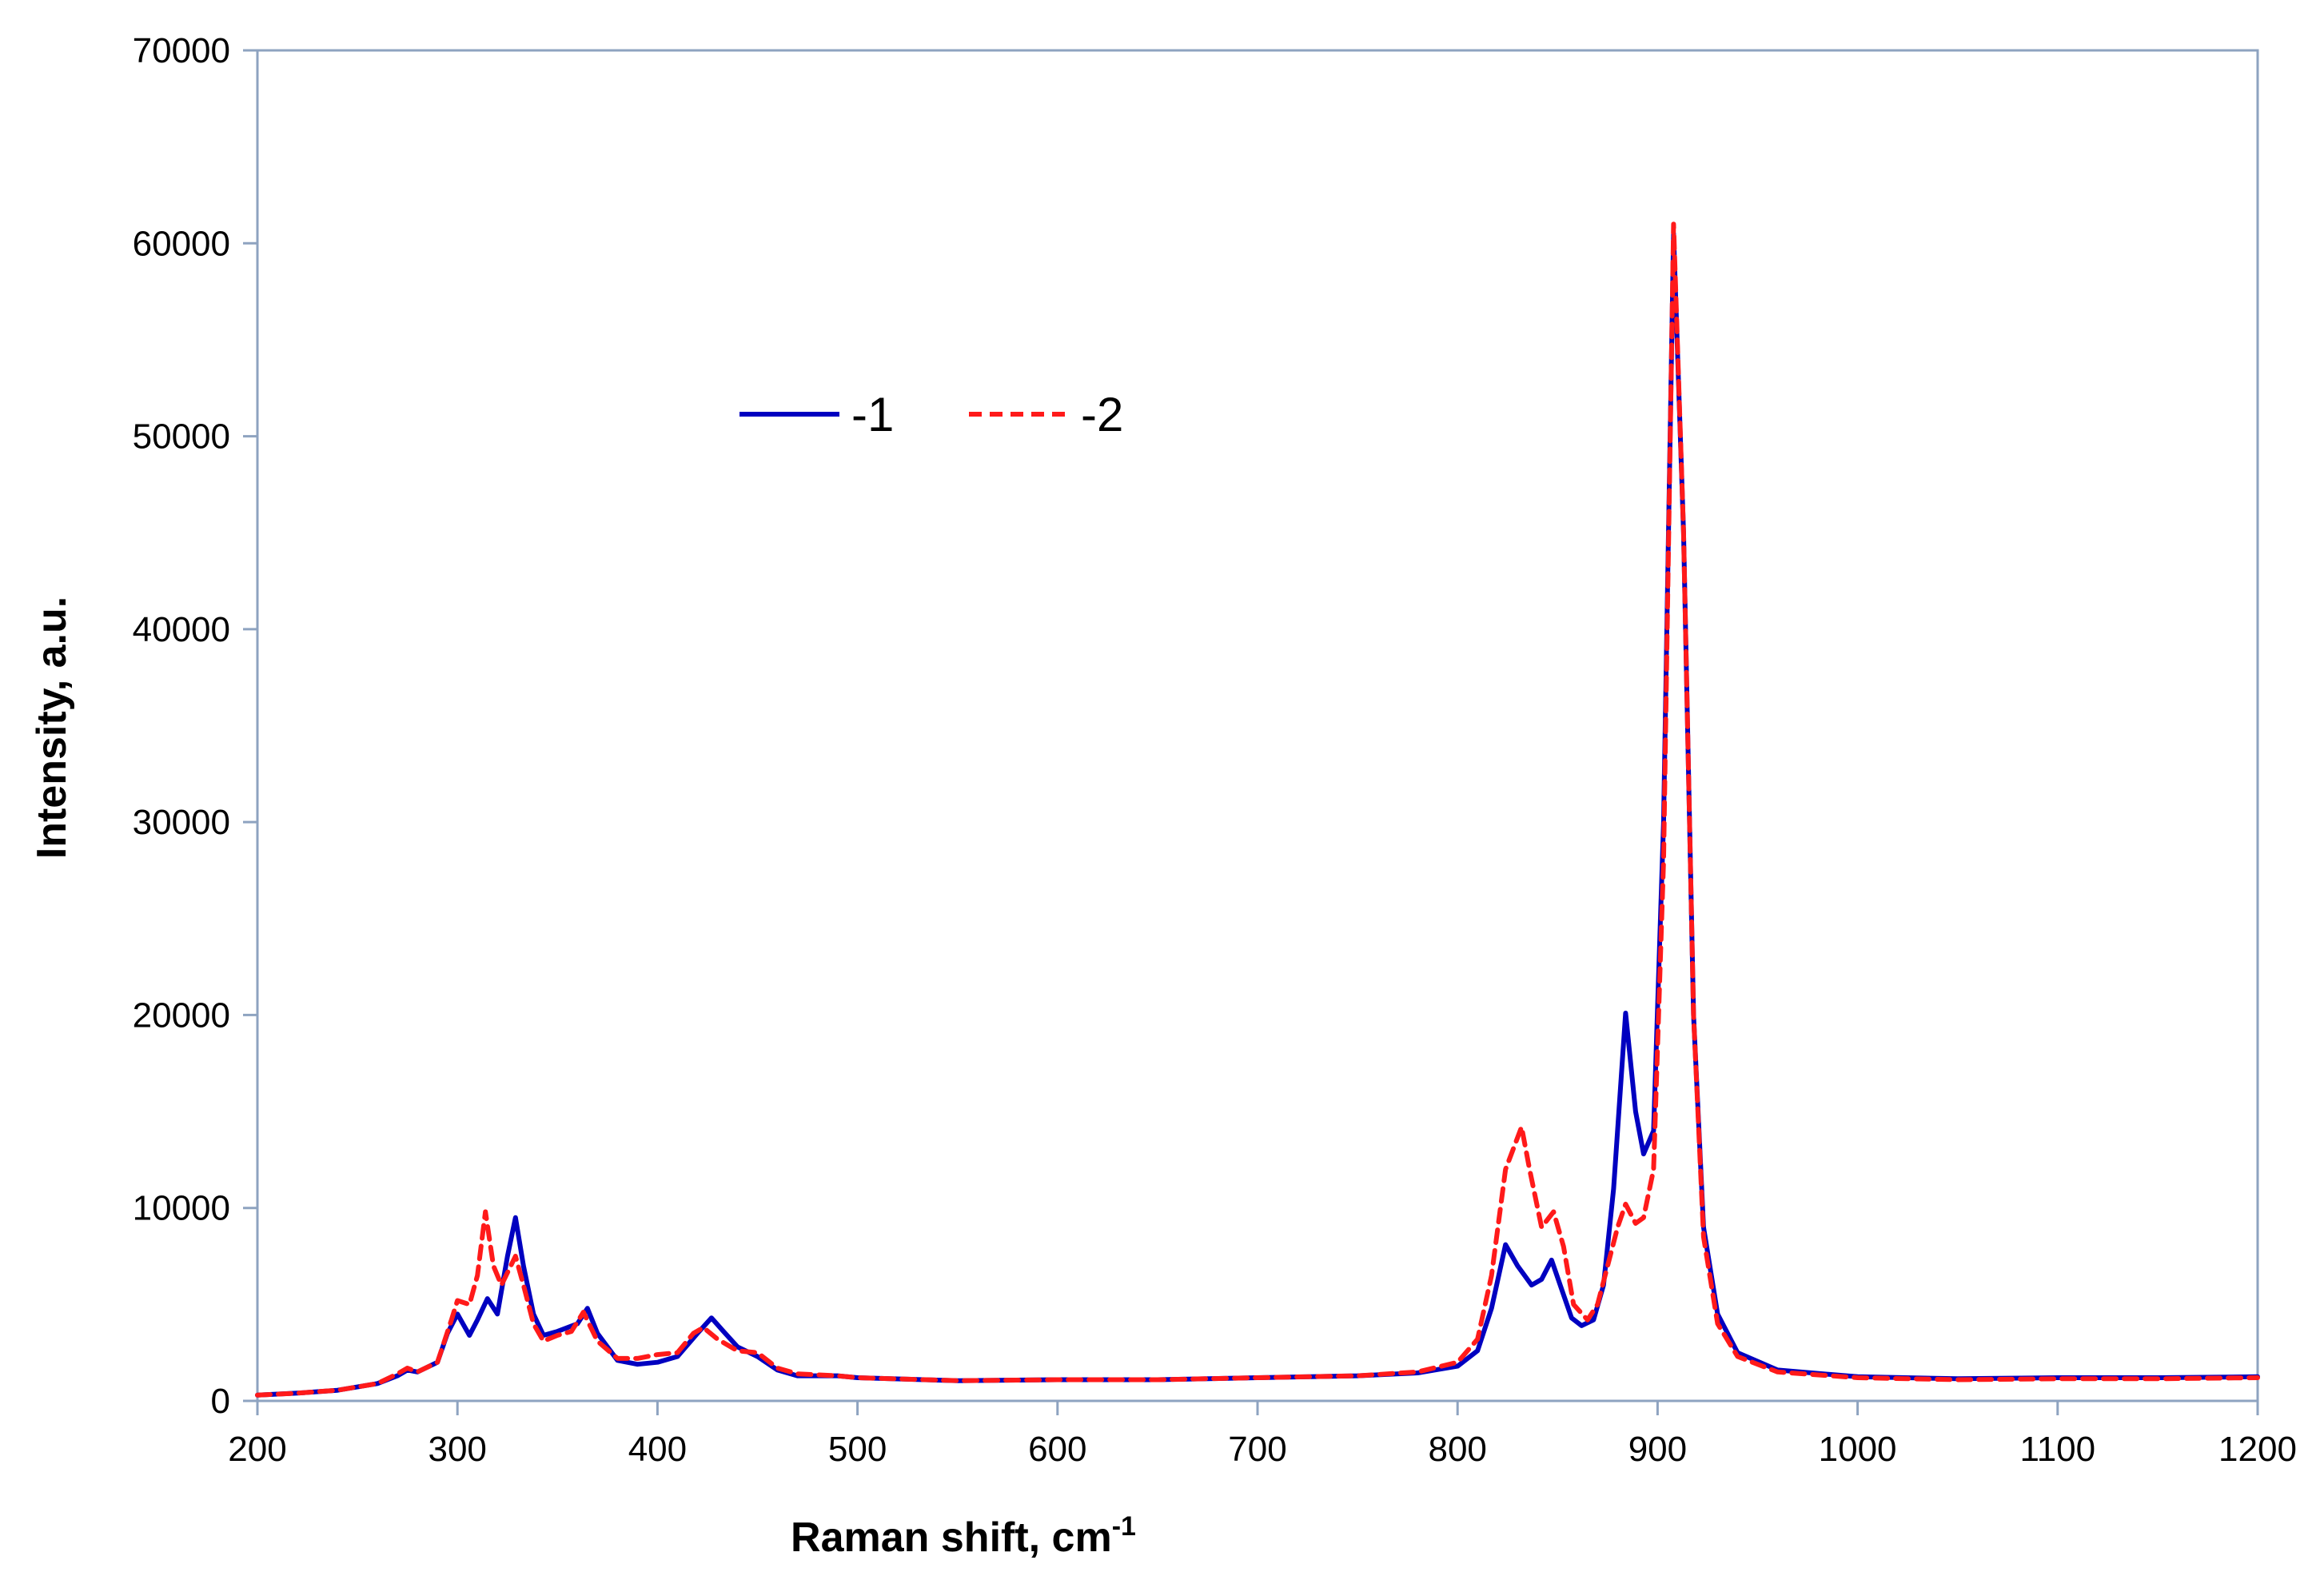  Describe the element at coordinates (182, 50) in the screenshot. I see `y-tick-label: 70000` at that location.